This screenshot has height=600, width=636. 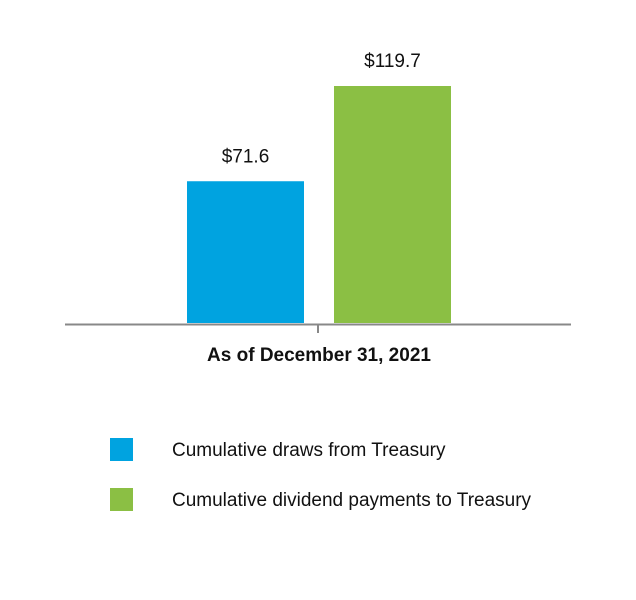 I want to click on legend-label: Cumulative draws from Treasury, so click(x=309, y=450).